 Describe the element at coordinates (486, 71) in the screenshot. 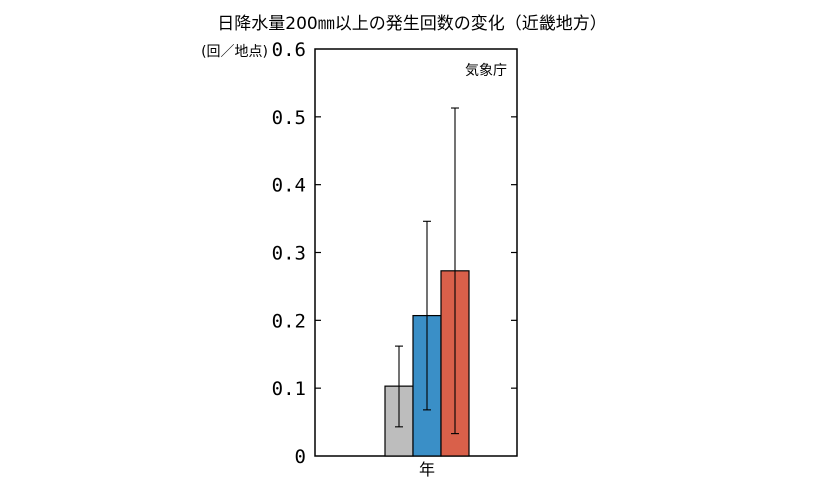

I see `source-note: 気象庁` at that location.